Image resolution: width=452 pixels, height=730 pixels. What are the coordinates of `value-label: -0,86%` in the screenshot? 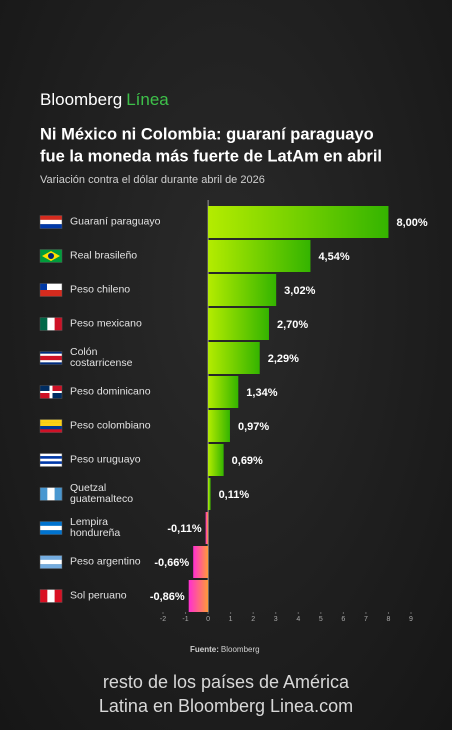 It's located at (167, 597).